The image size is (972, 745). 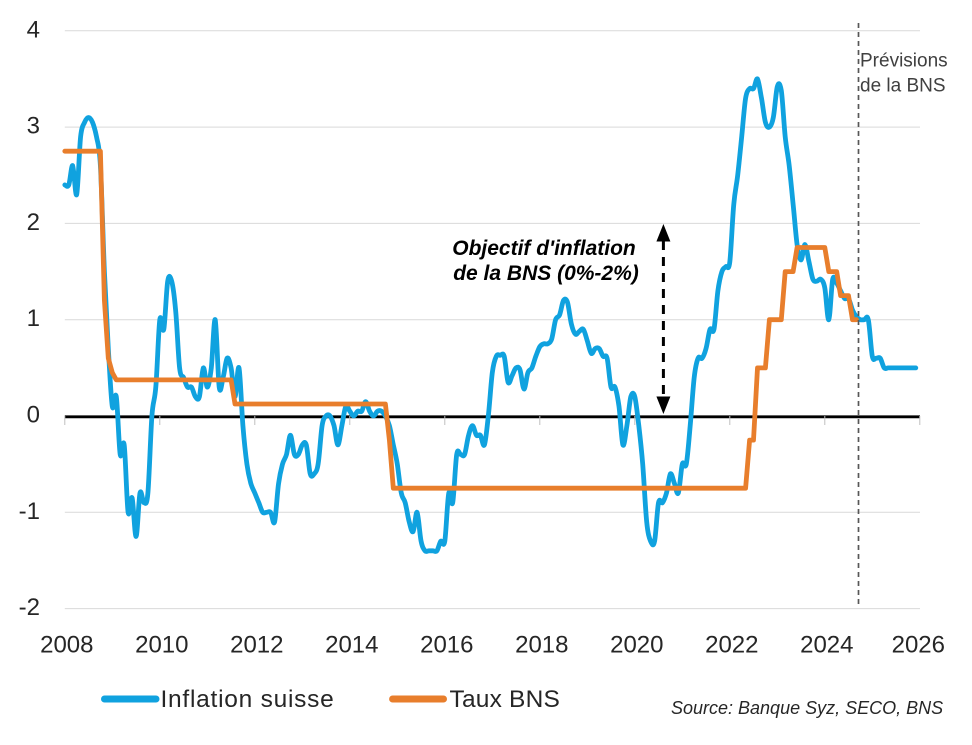 I want to click on svg-text: Prévisions, so click(x=904, y=61).